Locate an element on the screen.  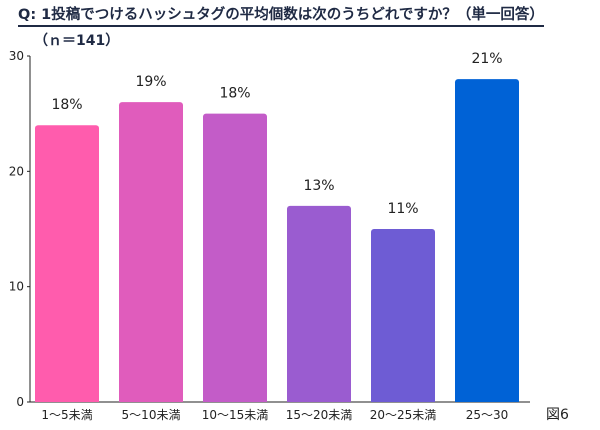
category-label: 10～15未満 is located at coordinates (235, 415).